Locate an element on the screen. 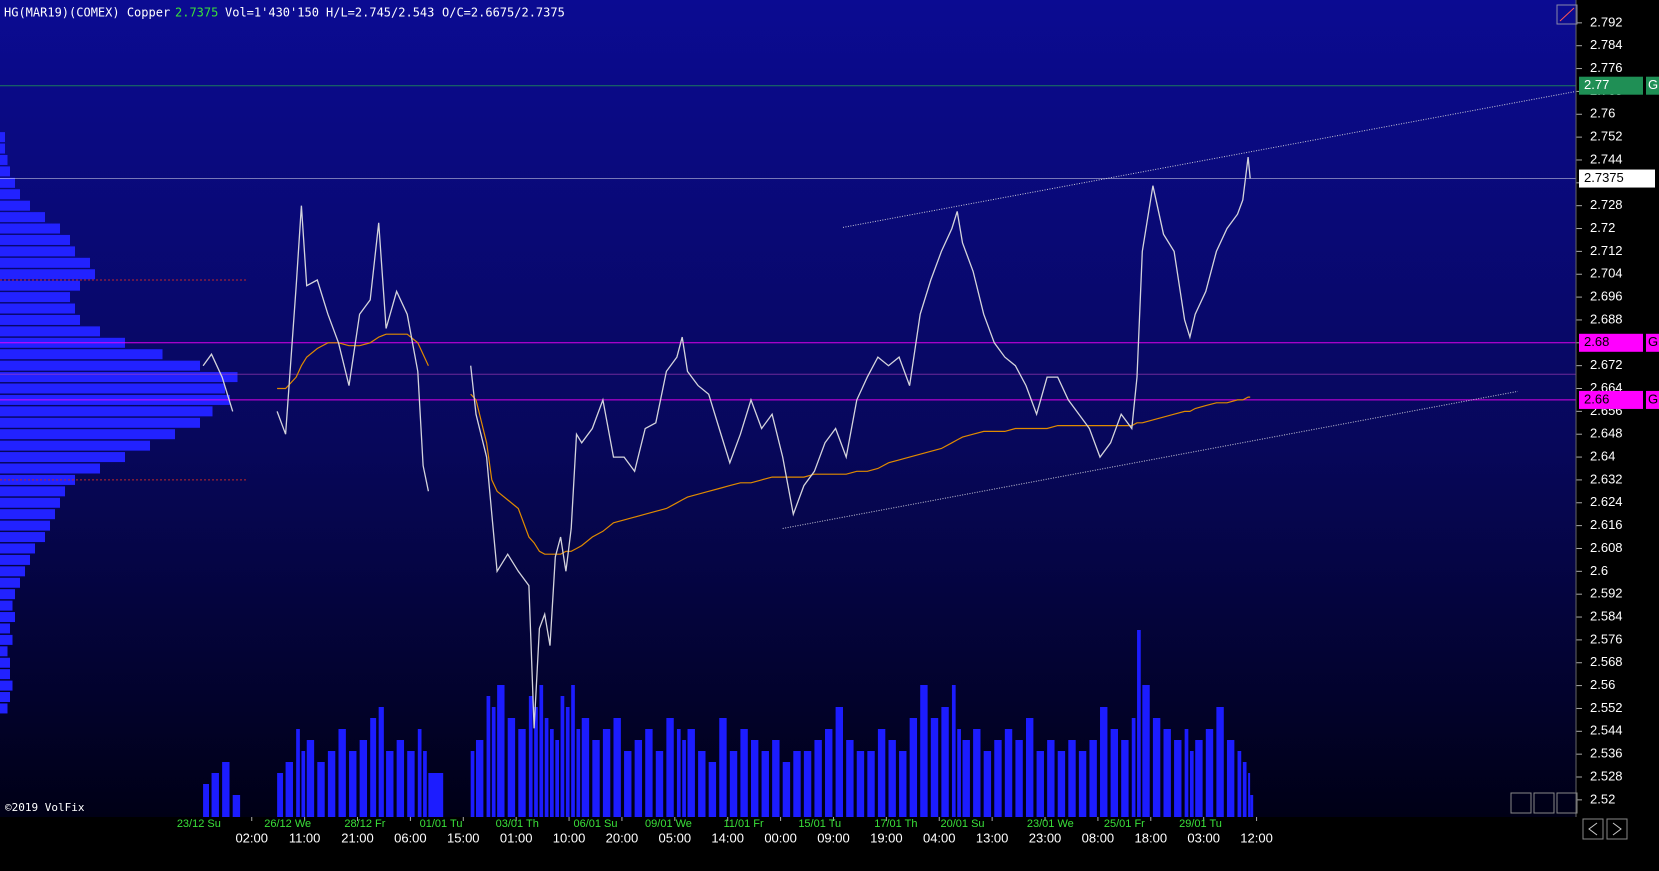 Image resolution: width=1659 pixels, height=871 pixels. y-tick-label: 2.592 is located at coordinates (1606, 593).